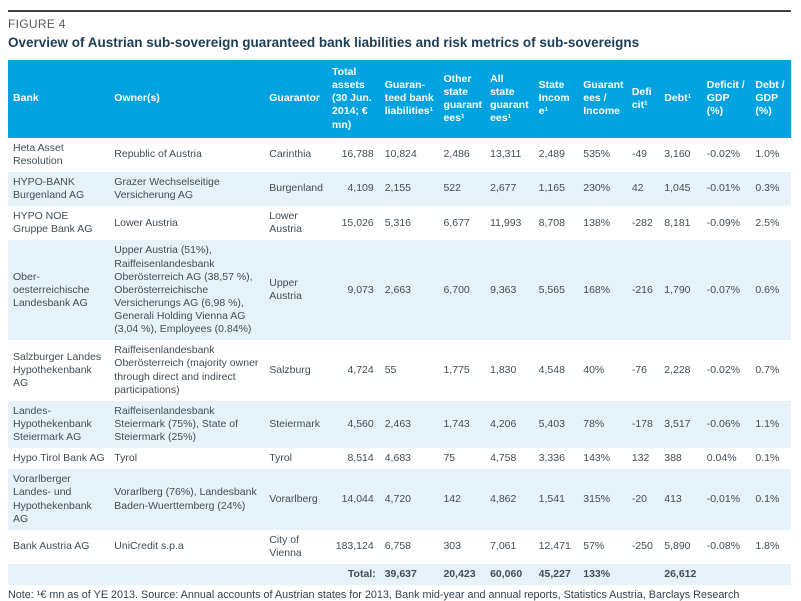  What do you see at coordinates (353, 290) in the screenshot?
I see `total-assets-cell: 9,073` at bounding box center [353, 290].